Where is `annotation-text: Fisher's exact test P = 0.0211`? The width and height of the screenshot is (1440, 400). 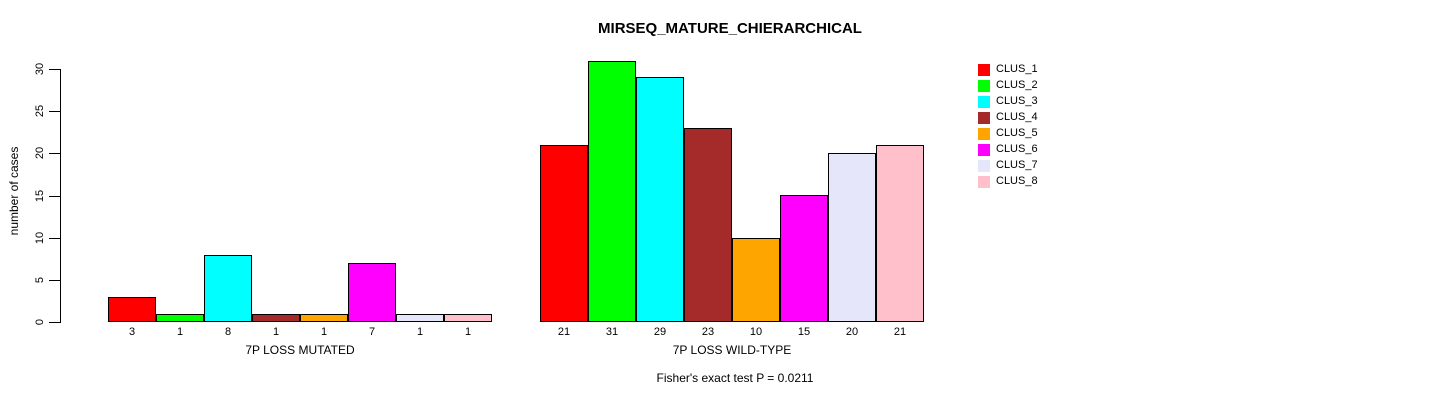 annotation-text: Fisher's exact test P = 0.0211 is located at coordinates (735, 378).